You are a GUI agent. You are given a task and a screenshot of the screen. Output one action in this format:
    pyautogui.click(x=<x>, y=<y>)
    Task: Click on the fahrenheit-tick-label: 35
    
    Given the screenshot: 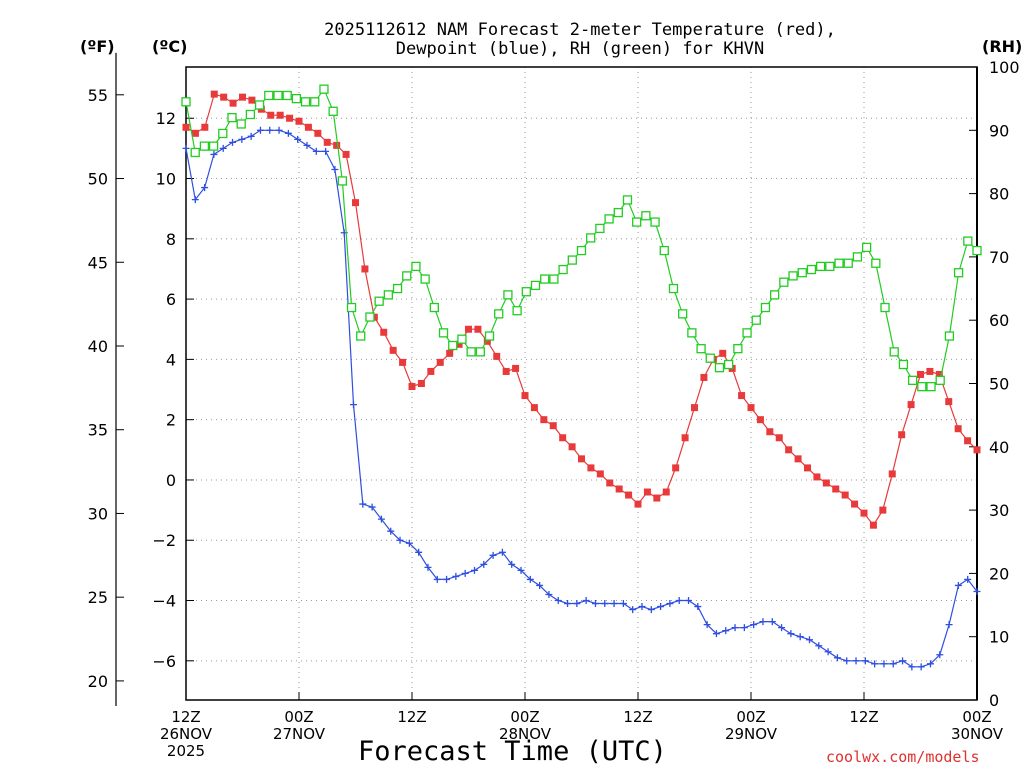 What is the action you would take?
    pyautogui.click(x=98, y=430)
    